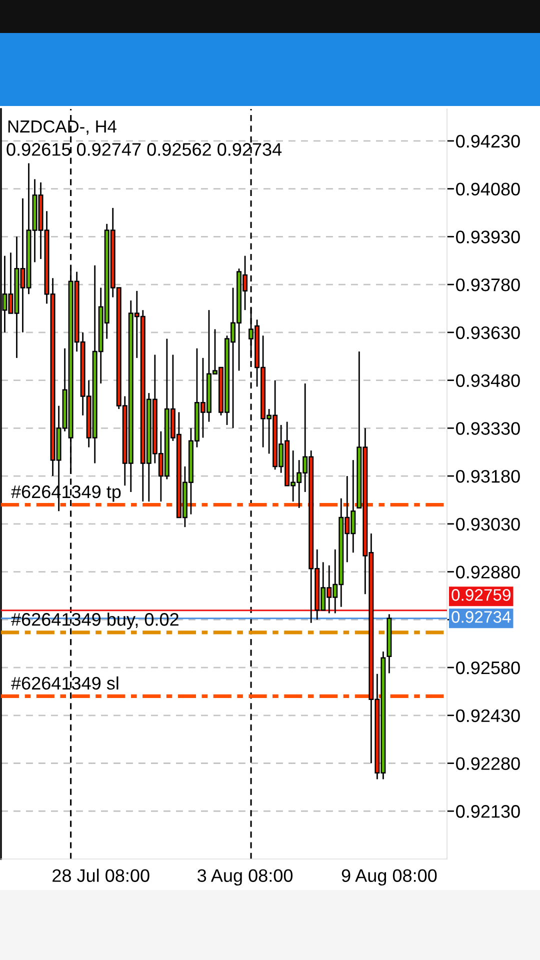 This screenshot has width=540, height=960. What do you see at coordinates (488, 333) in the screenshot?
I see `y-tick-label: 0.93630` at bounding box center [488, 333].